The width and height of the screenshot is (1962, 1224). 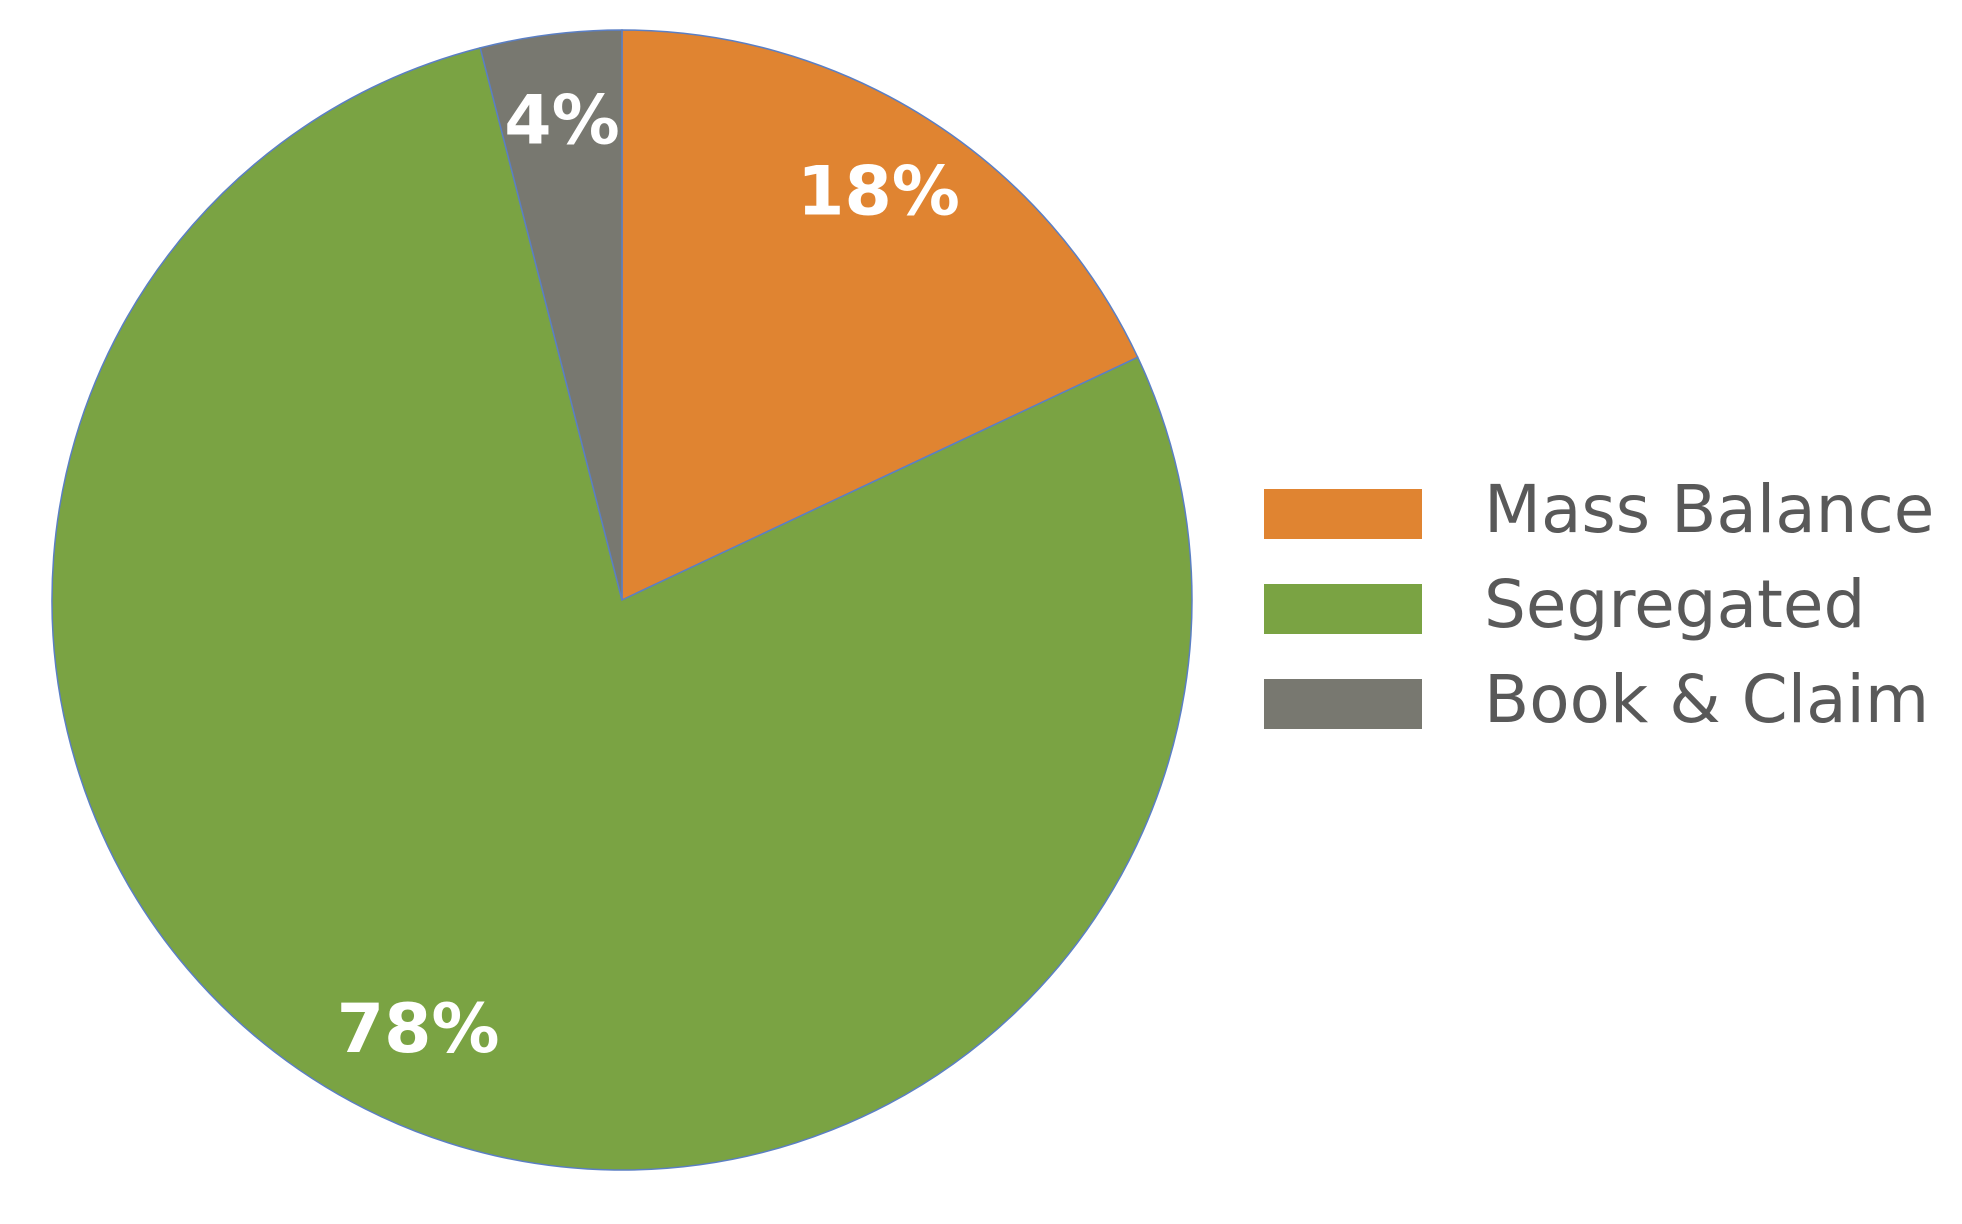 I want to click on value-label: 18%, so click(x=878, y=191).